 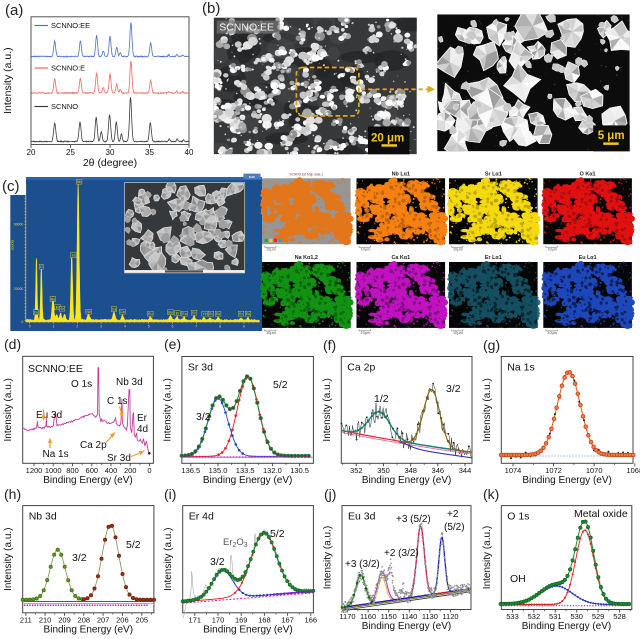 What do you see at coordinates (576, 616) in the screenshot?
I see `svg-text: 530` at bounding box center [576, 616].